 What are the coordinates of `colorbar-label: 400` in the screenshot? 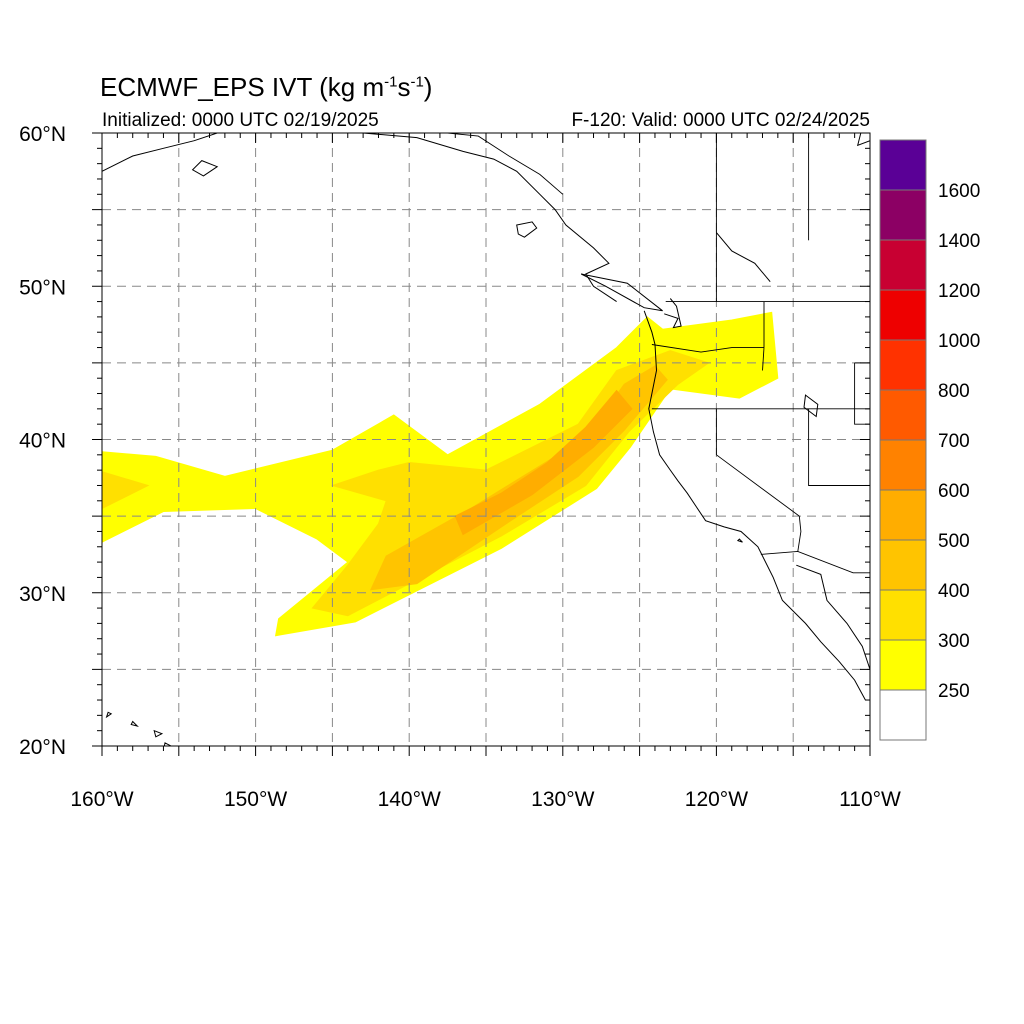 It's located at (954, 591).